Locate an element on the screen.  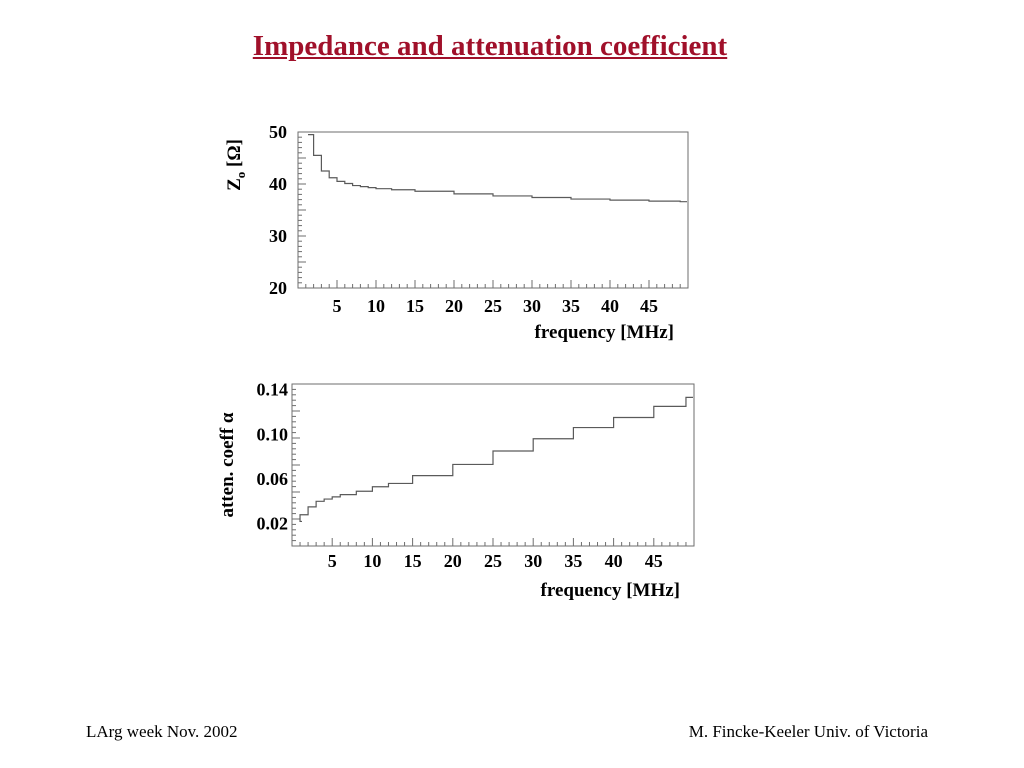
attenuation-minor-ticks is located at coordinates (489, 467).